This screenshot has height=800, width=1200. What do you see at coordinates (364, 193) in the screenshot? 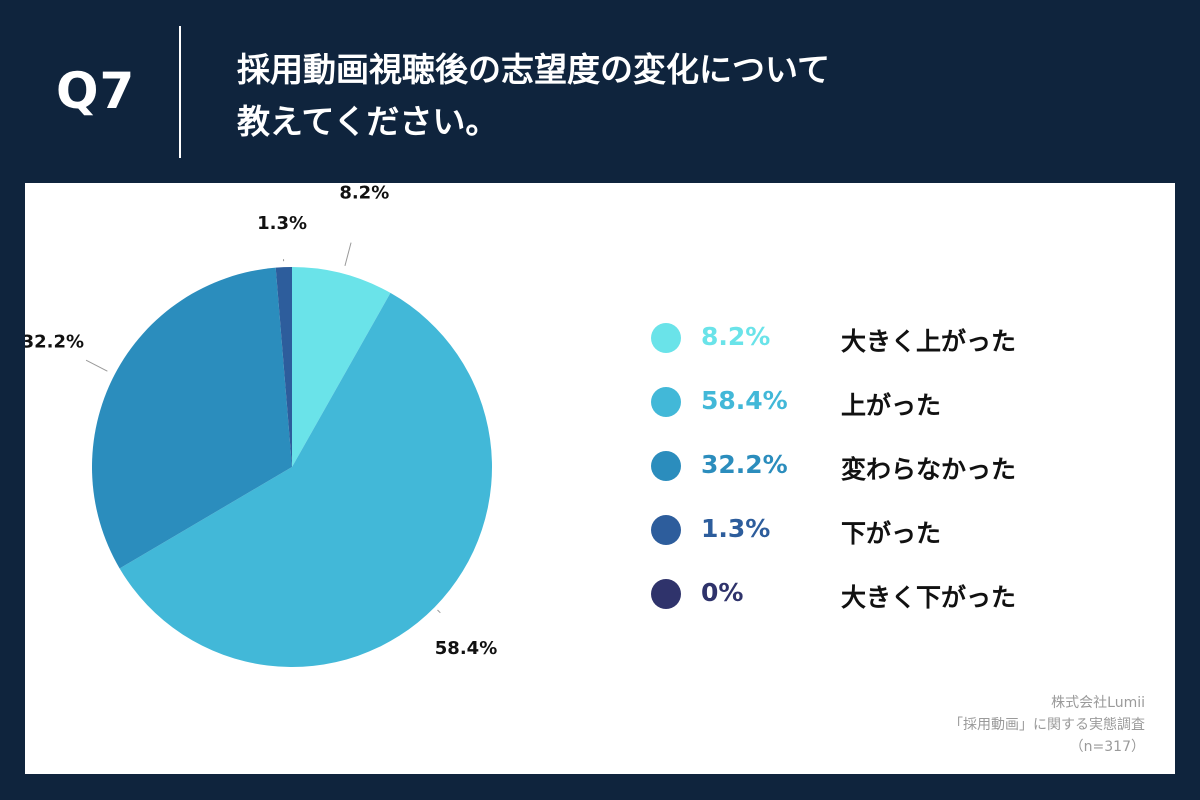
I see `data-label: 8.2%` at bounding box center [364, 193].